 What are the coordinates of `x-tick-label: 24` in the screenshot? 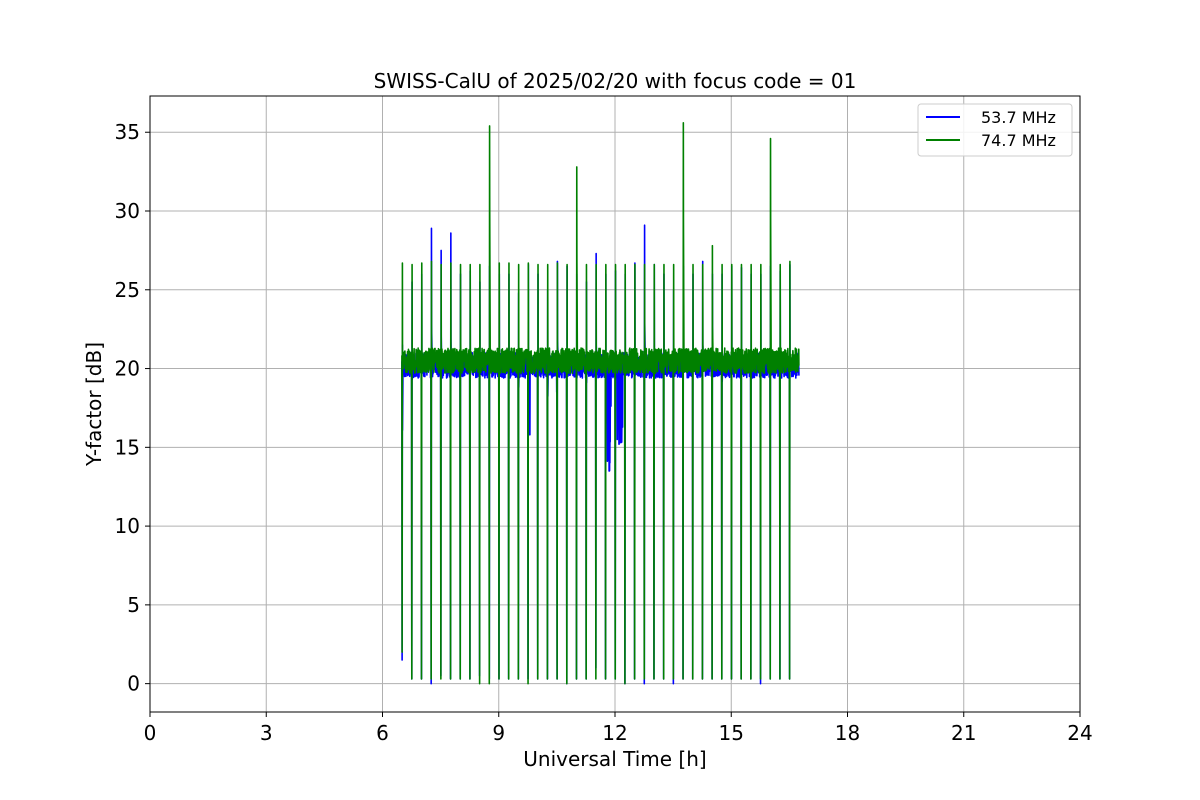 It's located at (1079, 733).